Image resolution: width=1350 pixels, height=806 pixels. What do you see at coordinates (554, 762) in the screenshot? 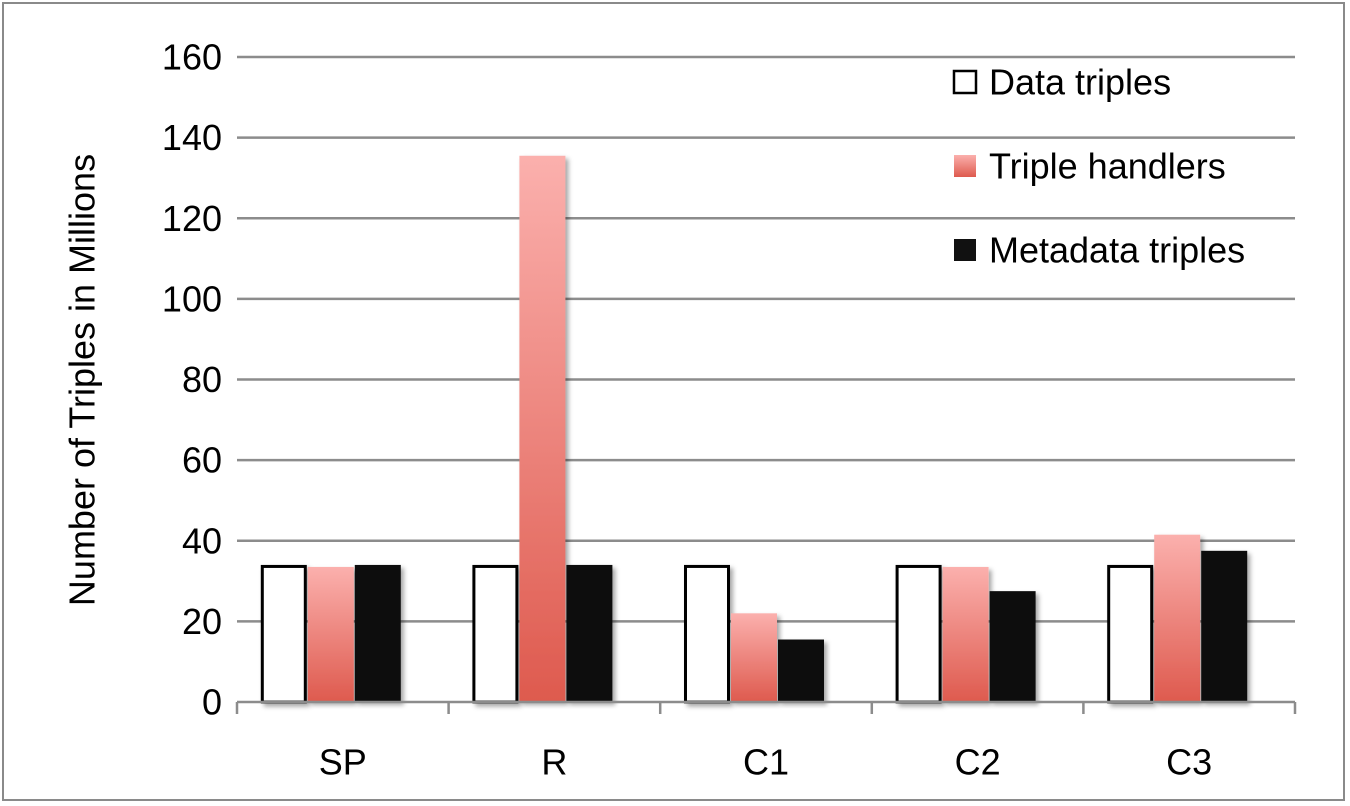
I see `x-tick-label: R` at bounding box center [554, 762].